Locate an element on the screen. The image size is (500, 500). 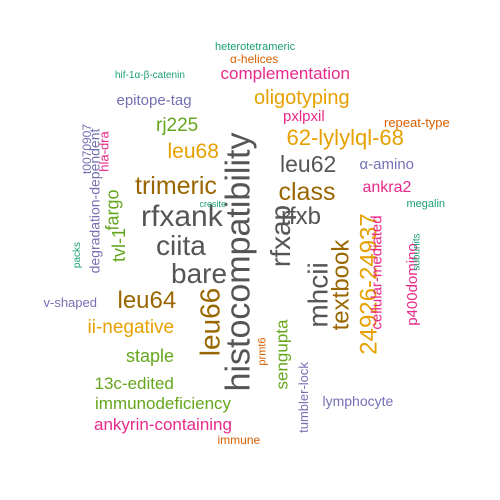
word-immune: immune is located at coordinates (239, 440).